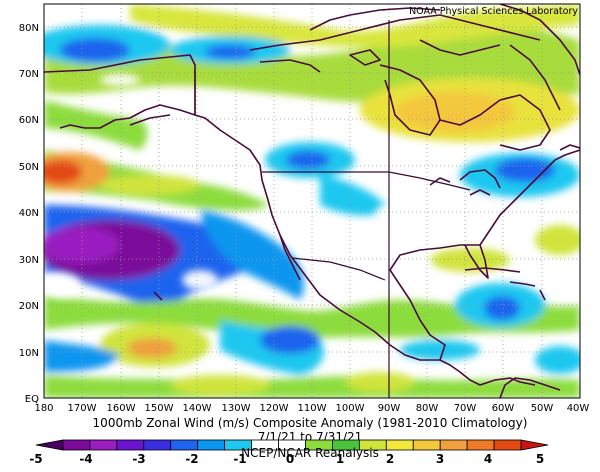  What do you see at coordinates (159, 408) in the screenshot?
I see `x-tick-label: 150W` at bounding box center [159, 408].